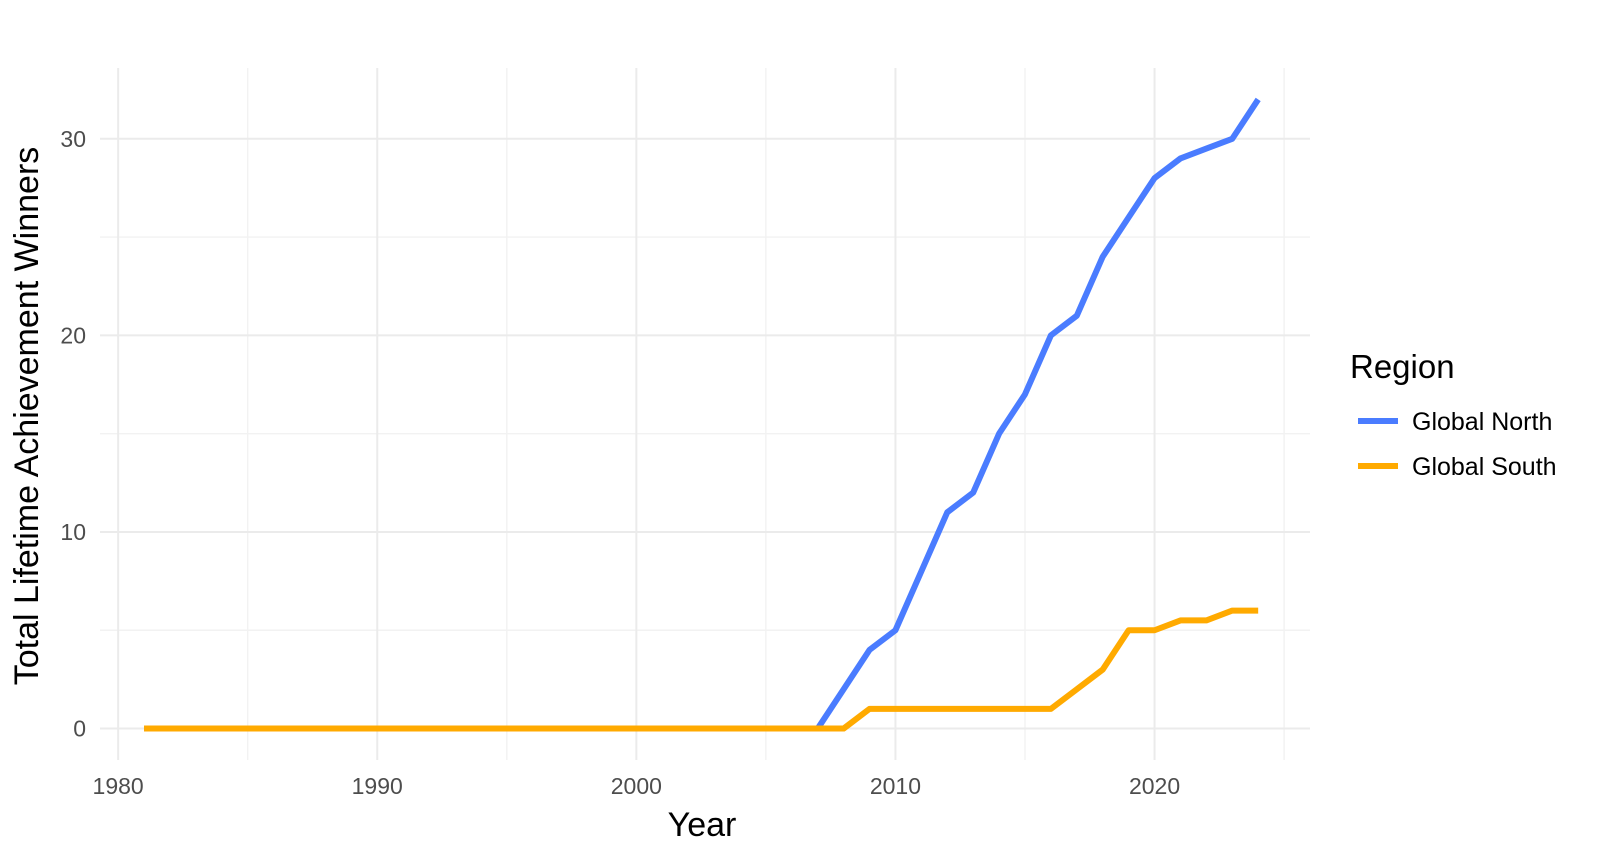  I want to click on y-tick-label: 0, so click(79, 729).